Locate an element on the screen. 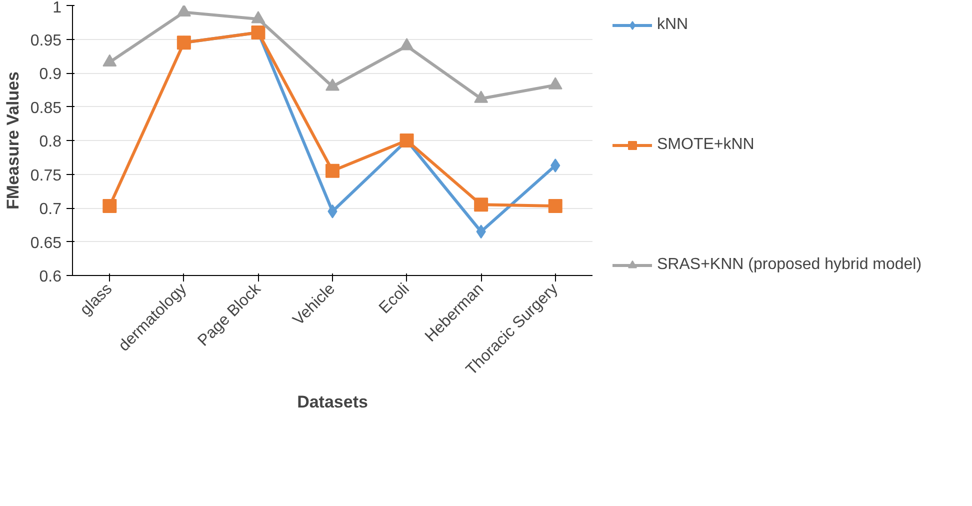 This screenshot has height=506, width=972. y-tick-label: 0.95 is located at coordinates (46, 41).